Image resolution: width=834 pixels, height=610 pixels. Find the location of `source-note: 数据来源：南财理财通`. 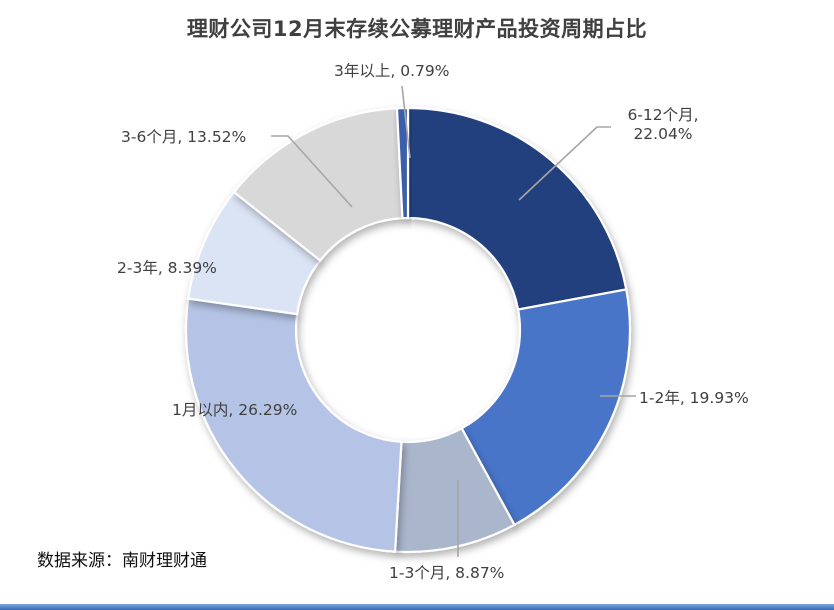

source-note: 数据来源：南财理财通 is located at coordinates (122, 561).